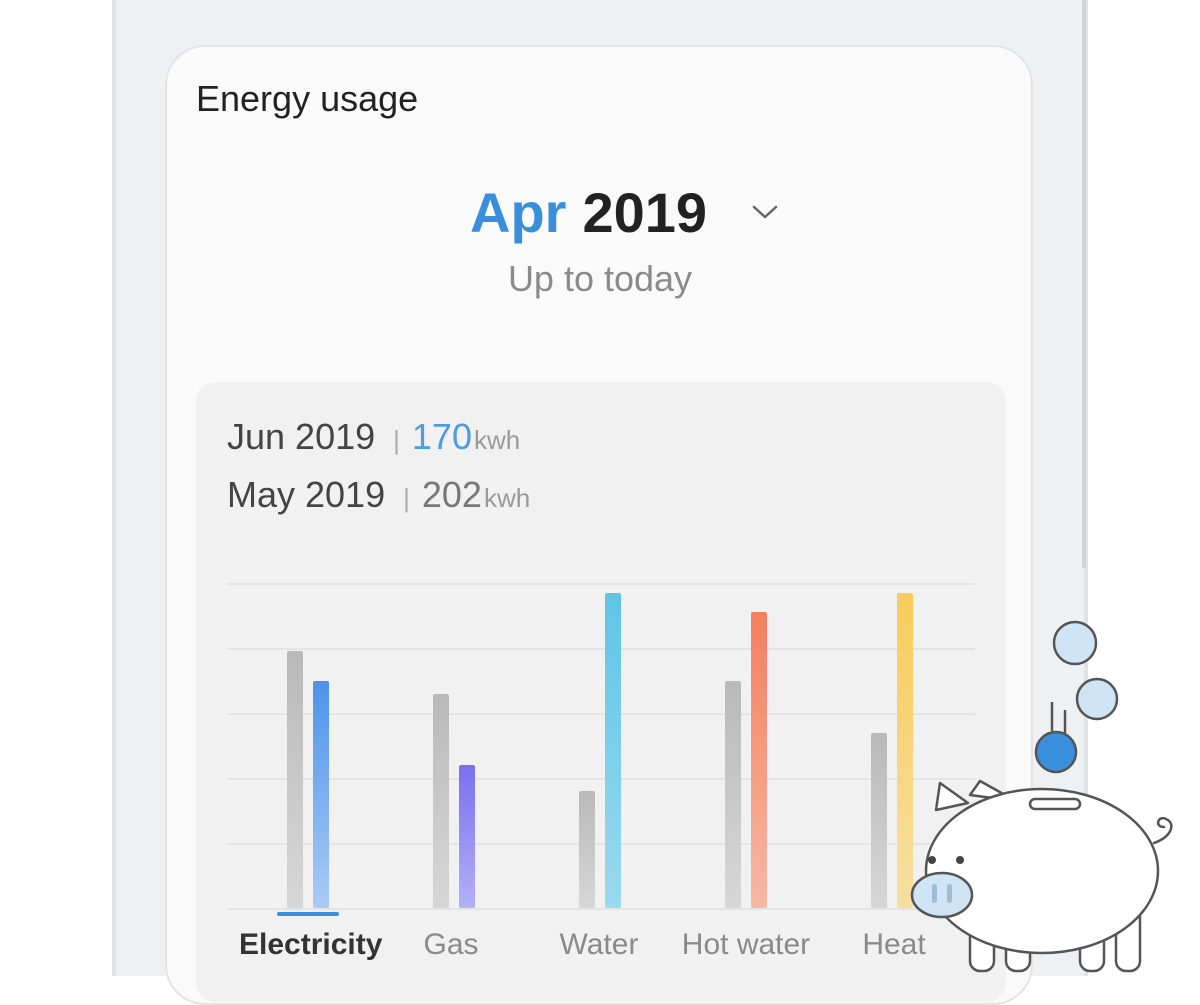  What do you see at coordinates (765, 214) in the screenshot?
I see `chevron-down-icon` at bounding box center [765, 214].